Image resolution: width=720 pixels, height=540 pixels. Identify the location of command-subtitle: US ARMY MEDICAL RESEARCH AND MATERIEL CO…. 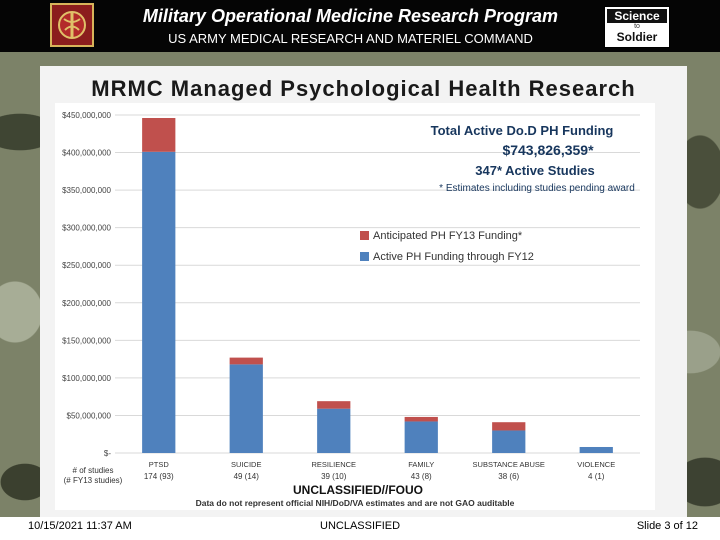
(350, 38).